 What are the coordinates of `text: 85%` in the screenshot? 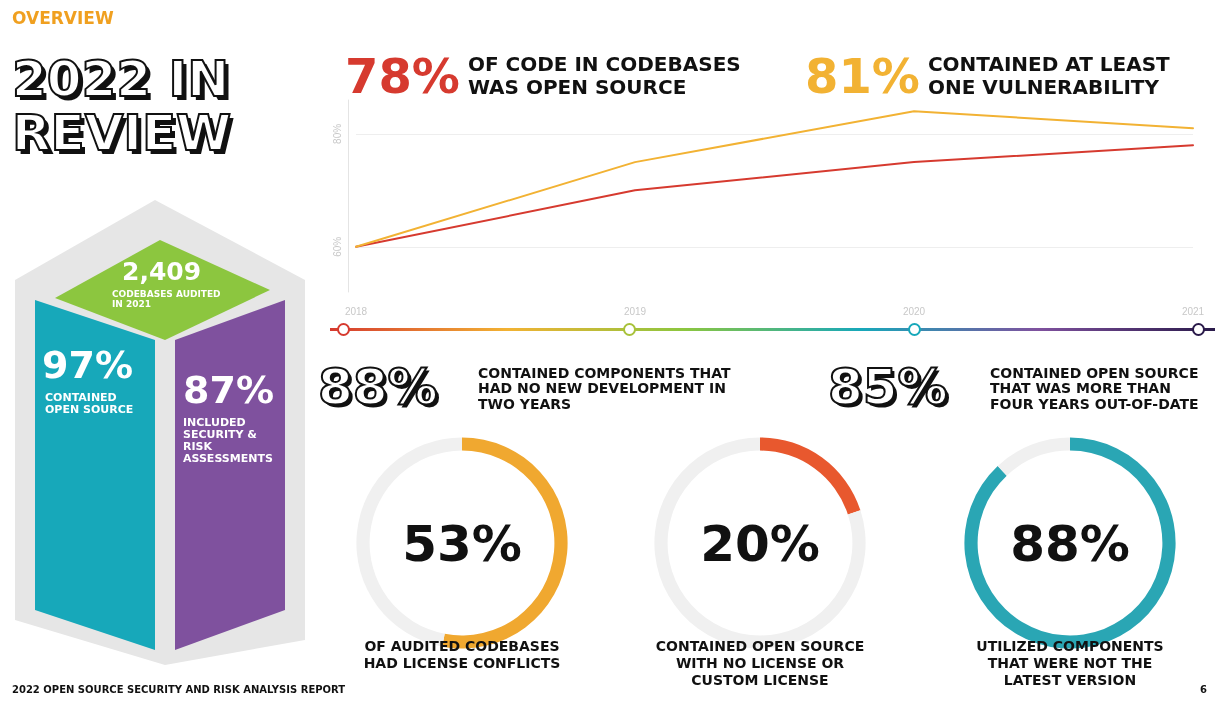 It's located at (888, 387).